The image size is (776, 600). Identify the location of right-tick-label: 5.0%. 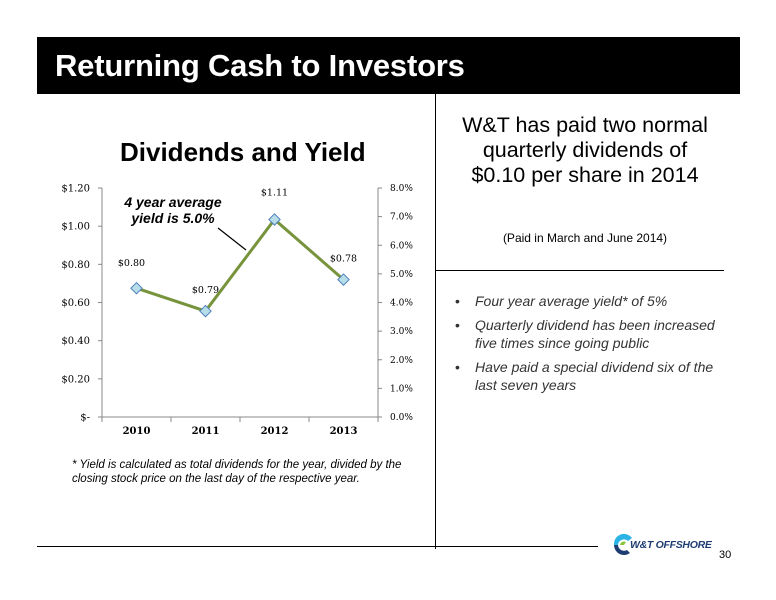
(401, 275).